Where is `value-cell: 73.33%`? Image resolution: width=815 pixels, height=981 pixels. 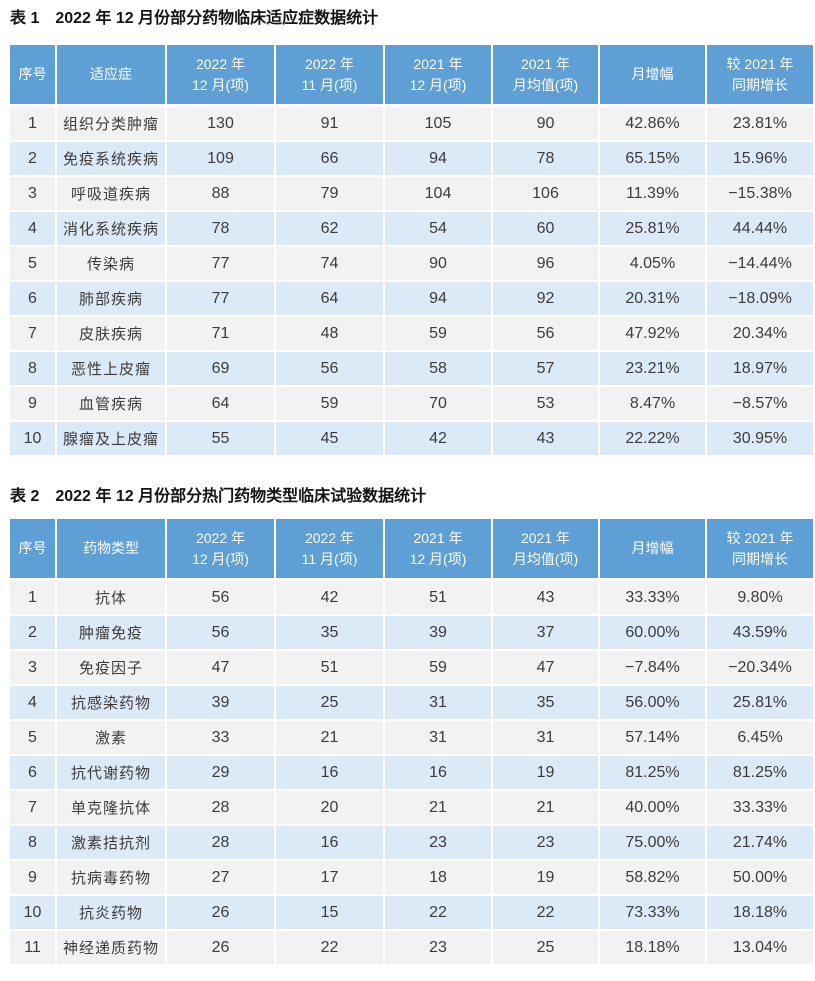
value-cell: 73.33% is located at coordinates (653, 913).